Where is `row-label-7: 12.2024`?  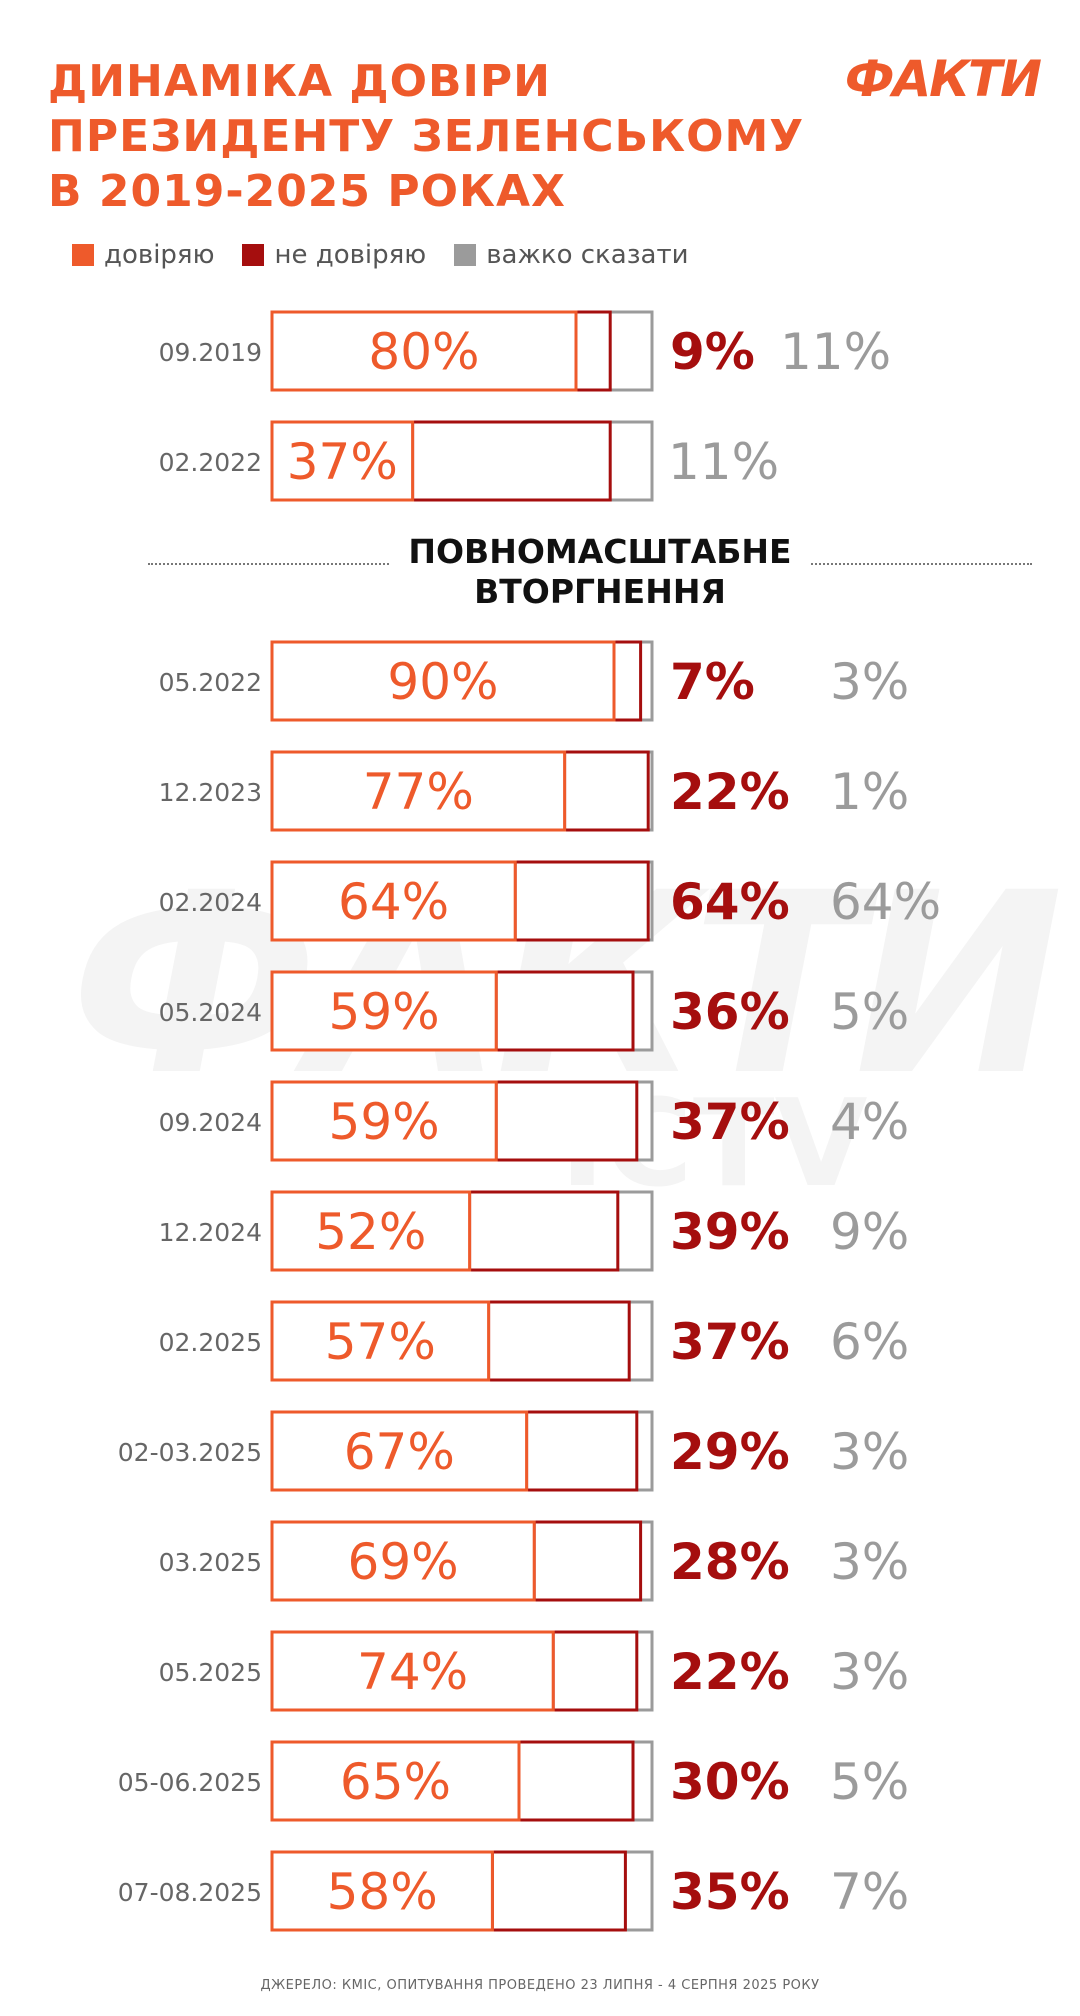 row-label-7: 12.2024 is located at coordinates (210, 1232).